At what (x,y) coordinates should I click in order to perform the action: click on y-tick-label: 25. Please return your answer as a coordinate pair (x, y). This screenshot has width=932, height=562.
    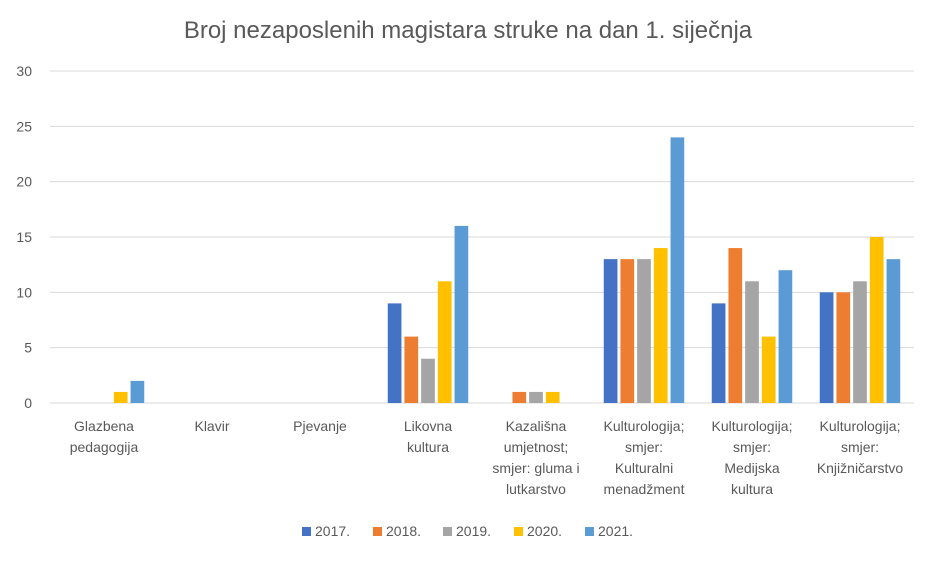
    Looking at the image, I should click on (24, 126).